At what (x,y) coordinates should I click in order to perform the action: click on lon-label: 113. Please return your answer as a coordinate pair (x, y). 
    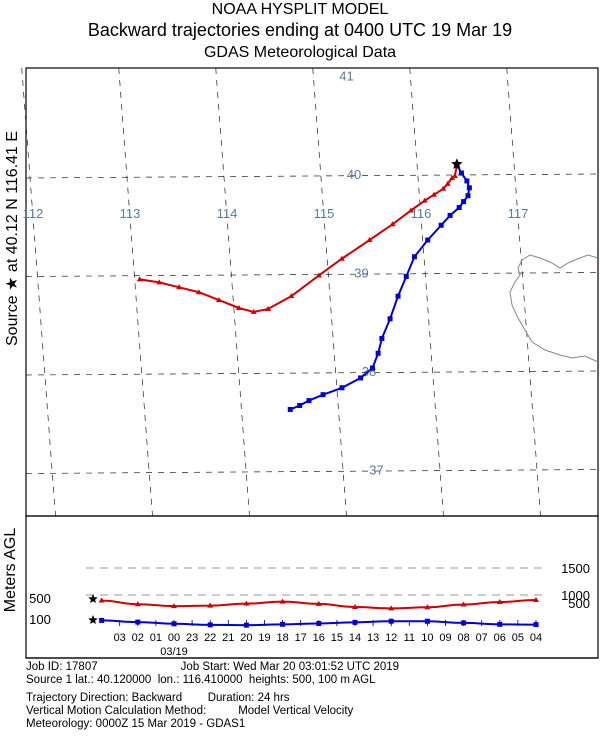
    Looking at the image, I should click on (130, 213).